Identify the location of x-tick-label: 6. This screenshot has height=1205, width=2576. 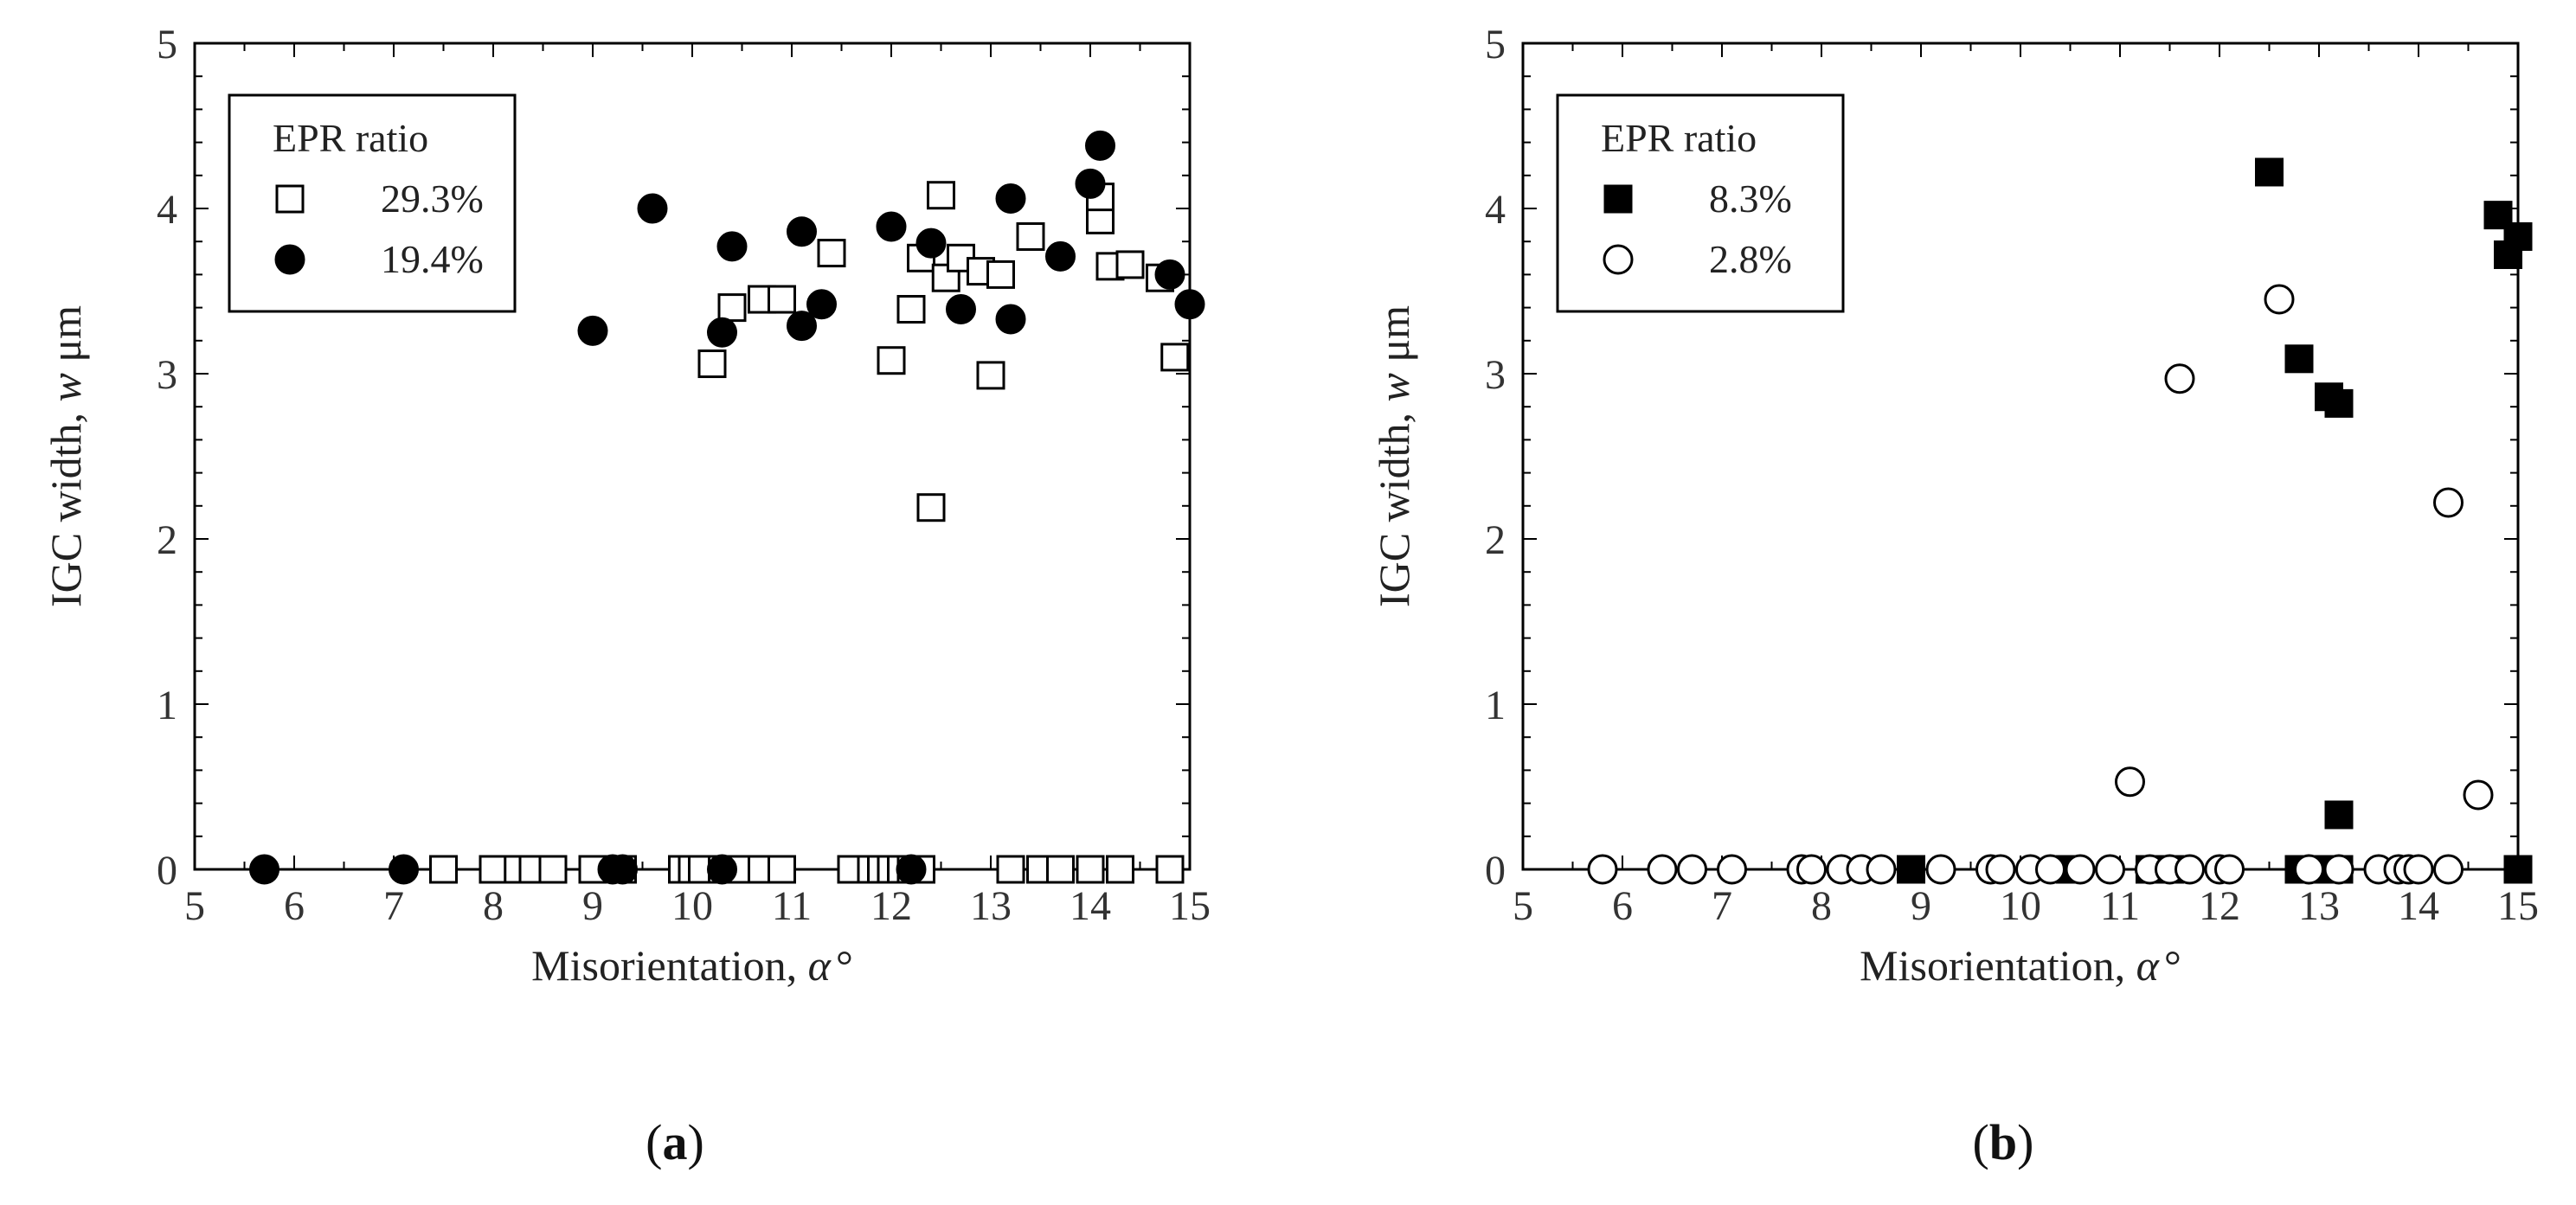
(294, 906).